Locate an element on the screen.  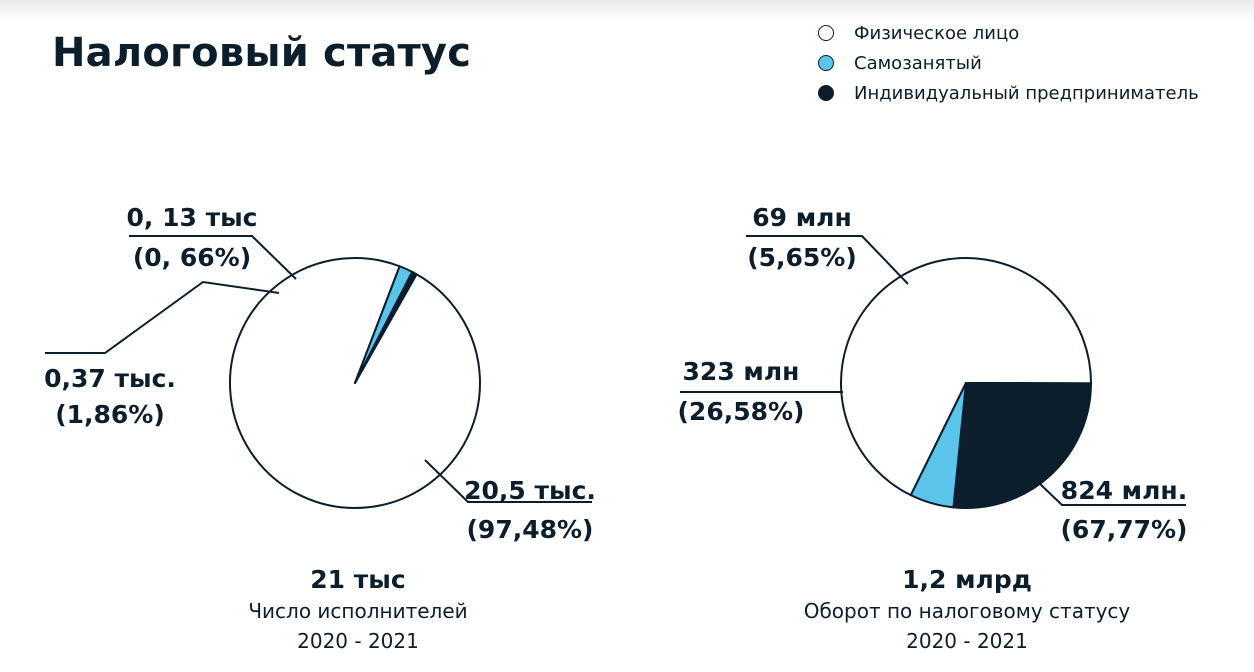
pie-chart-performers is located at coordinates (354, 382).